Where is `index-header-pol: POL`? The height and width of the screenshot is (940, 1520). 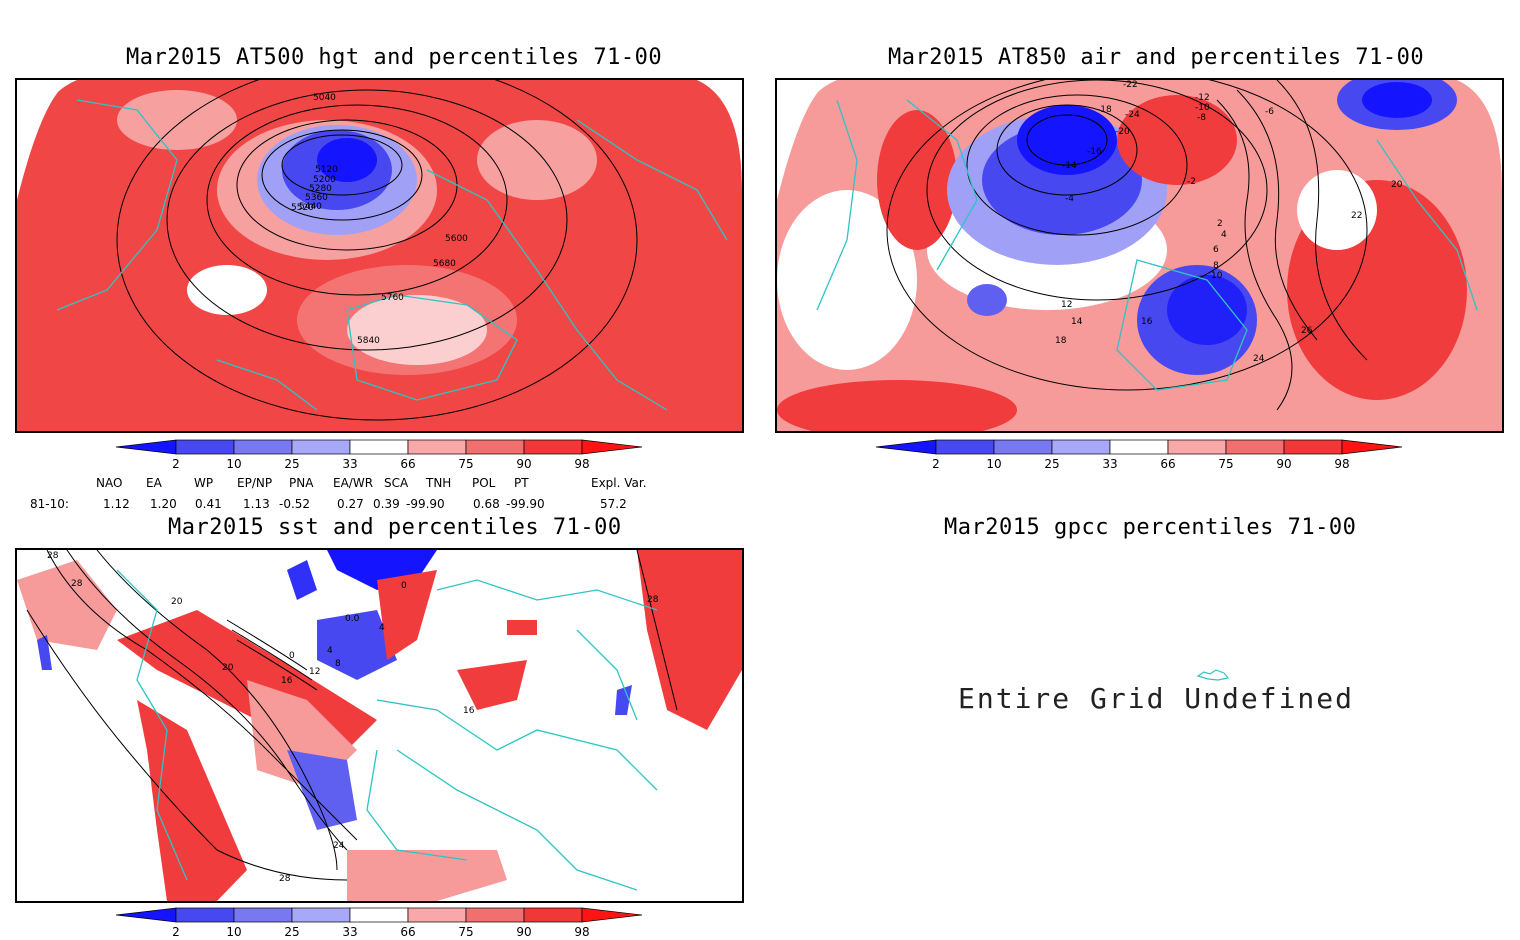
index-header-pol: POL is located at coordinates (484, 483).